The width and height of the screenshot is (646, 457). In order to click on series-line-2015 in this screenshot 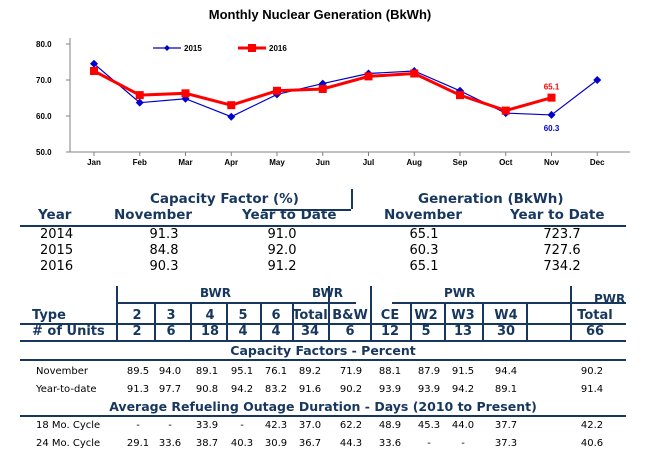, I will do `click(345, 90)`.